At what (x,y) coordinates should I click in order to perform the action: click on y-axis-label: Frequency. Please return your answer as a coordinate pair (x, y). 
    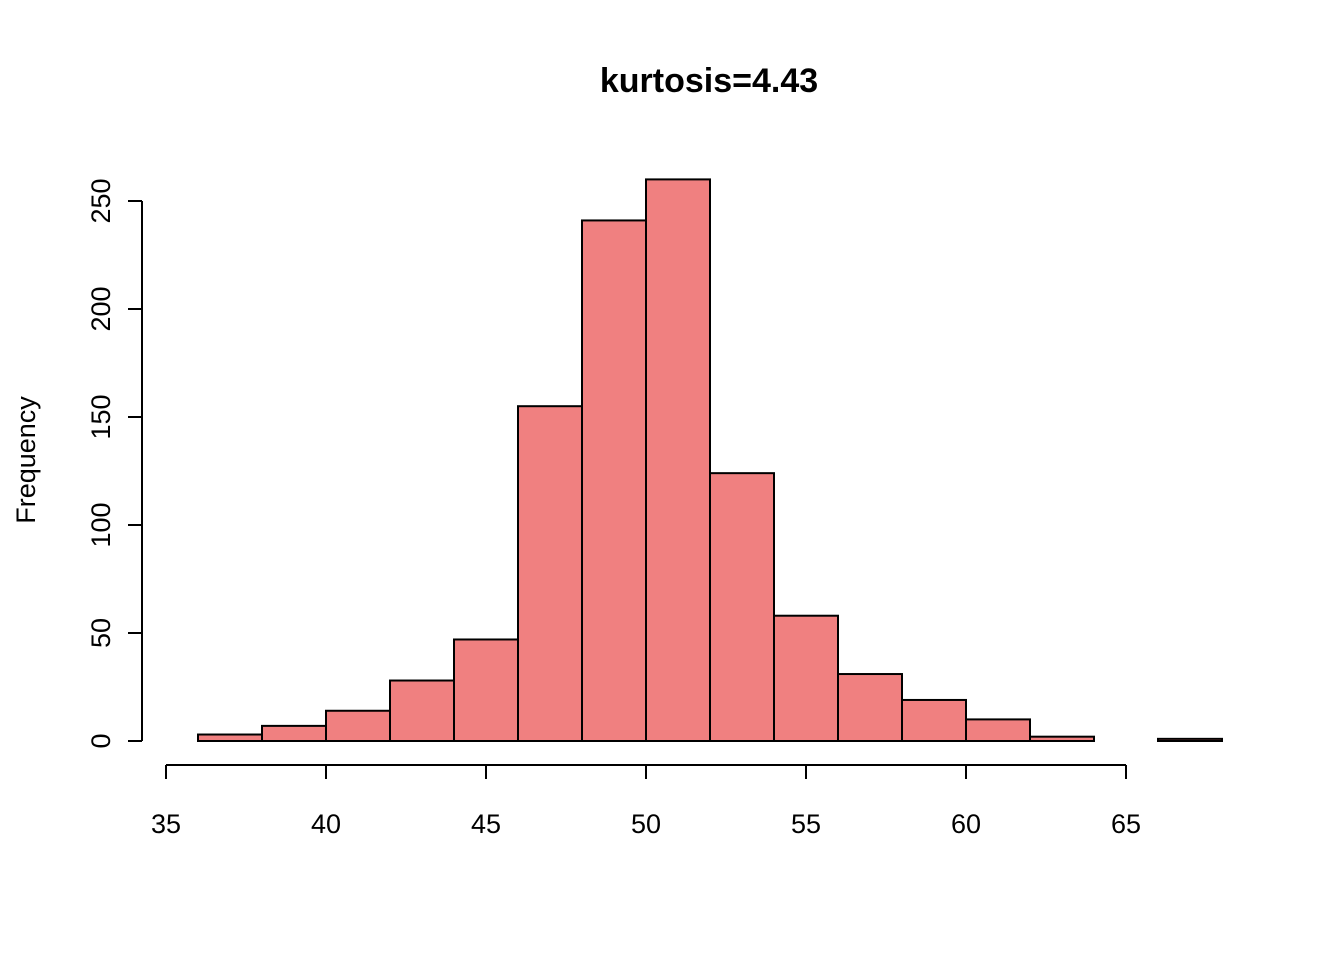
    Looking at the image, I should click on (26, 460).